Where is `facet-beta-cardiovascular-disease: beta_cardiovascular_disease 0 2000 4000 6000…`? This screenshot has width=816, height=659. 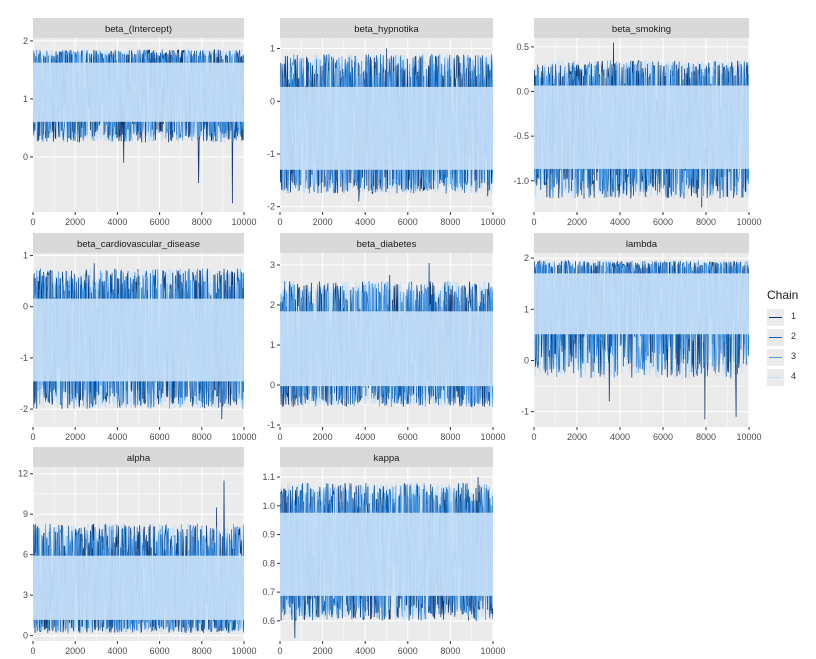 facet-beta-cardiovascular-disease: beta_cardiovascular_disease 0 2000 4000 6000… is located at coordinates (138, 337).